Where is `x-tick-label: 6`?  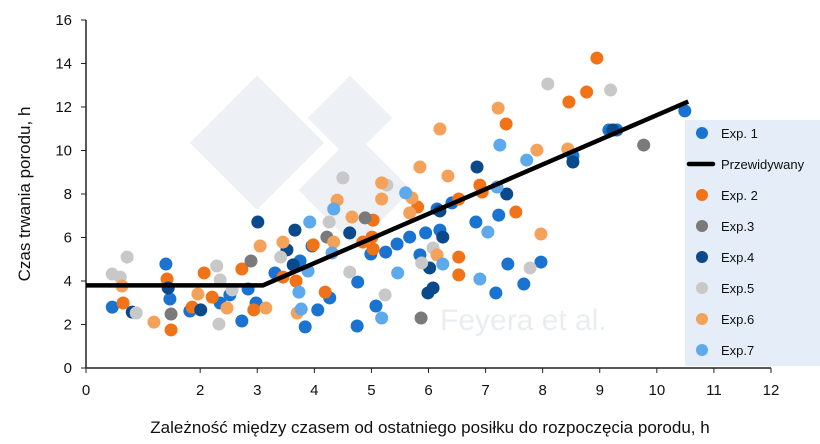
x-tick-label: 6 is located at coordinates (428, 390).